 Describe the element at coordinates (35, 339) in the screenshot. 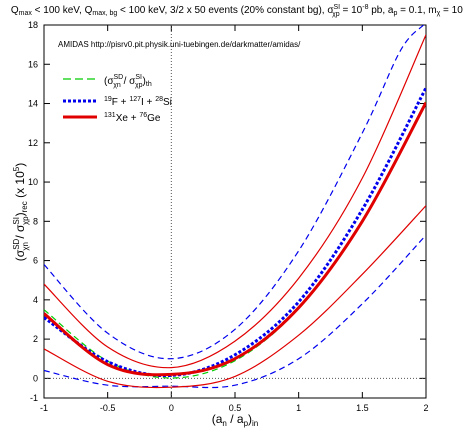

I see `y-tick-label: 2` at that location.